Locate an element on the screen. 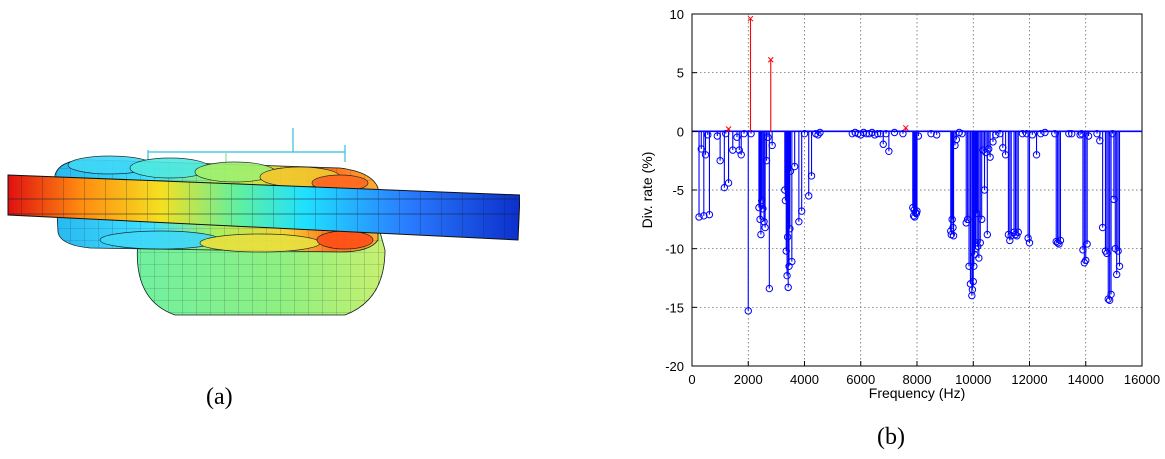 This screenshot has width=1165, height=459. caption-b: (b) is located at coordinates (891, 437).